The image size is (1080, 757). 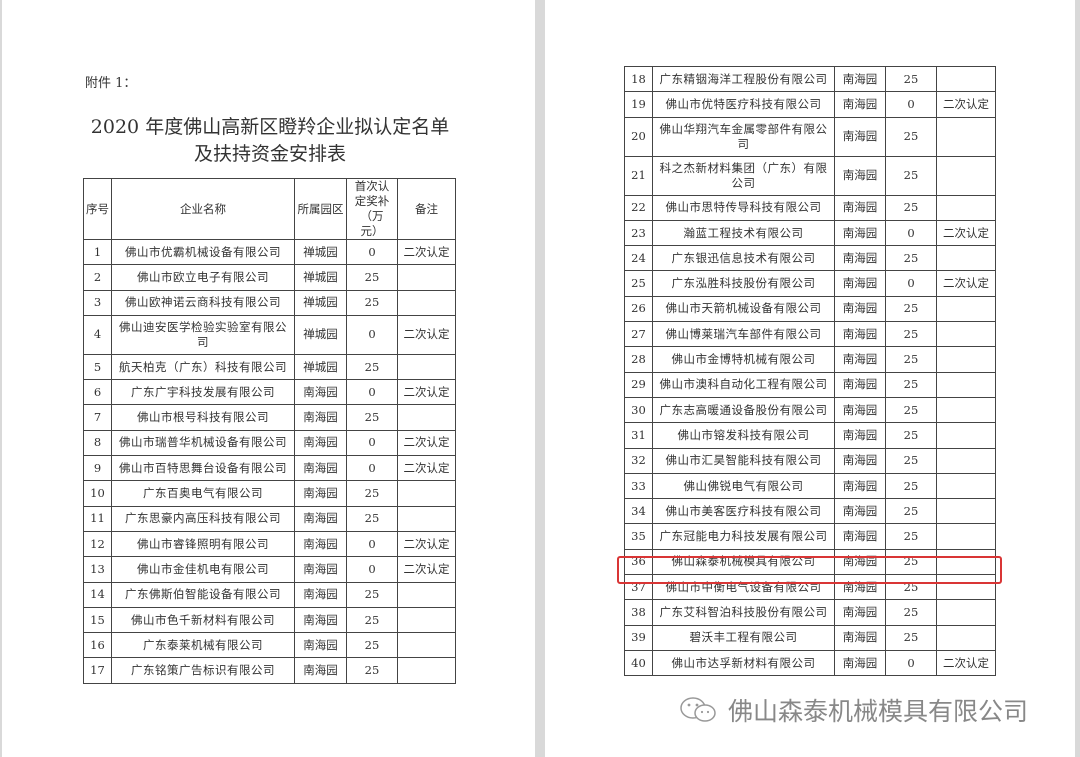 I want to click on table-row: 15 佛山市色千新材料有限公司 南海园 25, so click(x=269, y=620).